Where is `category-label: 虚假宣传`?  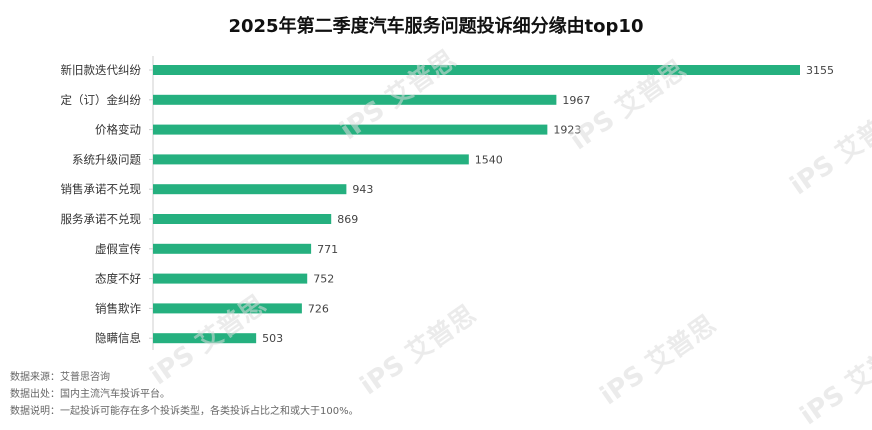
category-label: 虚假宣传 is located at coordinates (118, 249).